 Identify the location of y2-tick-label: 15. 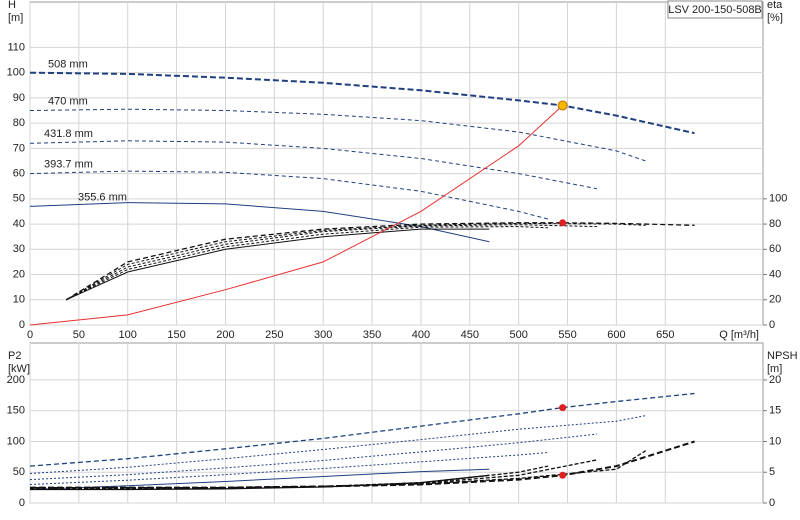
(775, 411).